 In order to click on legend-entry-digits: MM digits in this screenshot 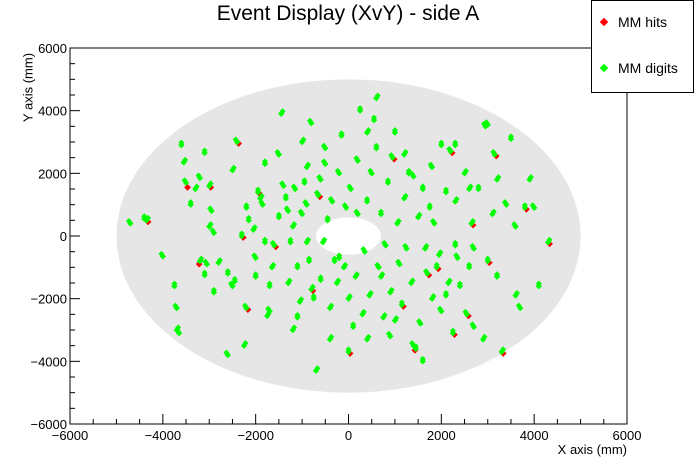, I will do `click(642, 69)`.